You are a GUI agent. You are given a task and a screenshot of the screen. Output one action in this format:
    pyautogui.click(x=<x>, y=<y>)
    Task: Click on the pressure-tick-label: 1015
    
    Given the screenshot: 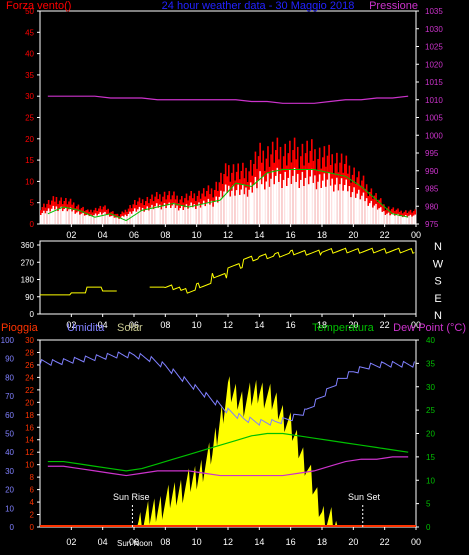 What is the action you would take?
    pyautogui.click(x=434, y=82)
    